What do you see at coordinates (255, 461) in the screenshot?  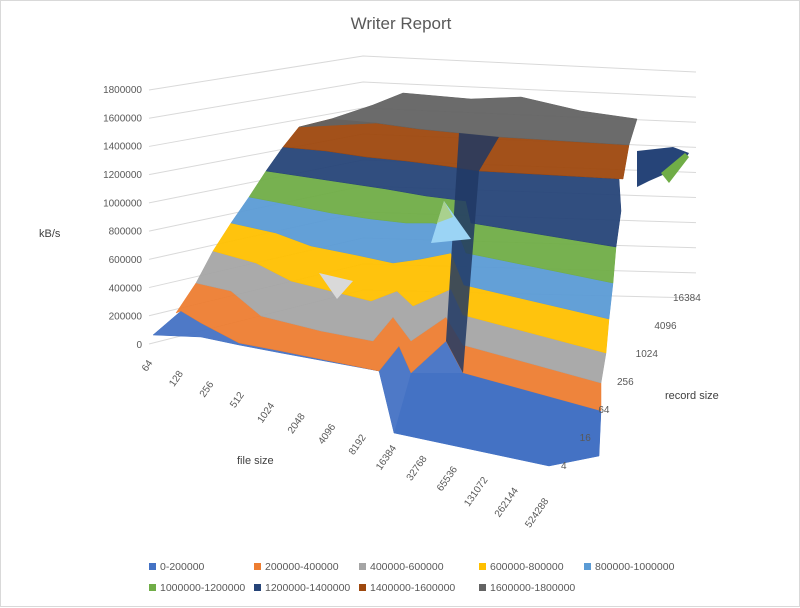 I see `x-axis-title: file size` at bounding box center [255, 461].